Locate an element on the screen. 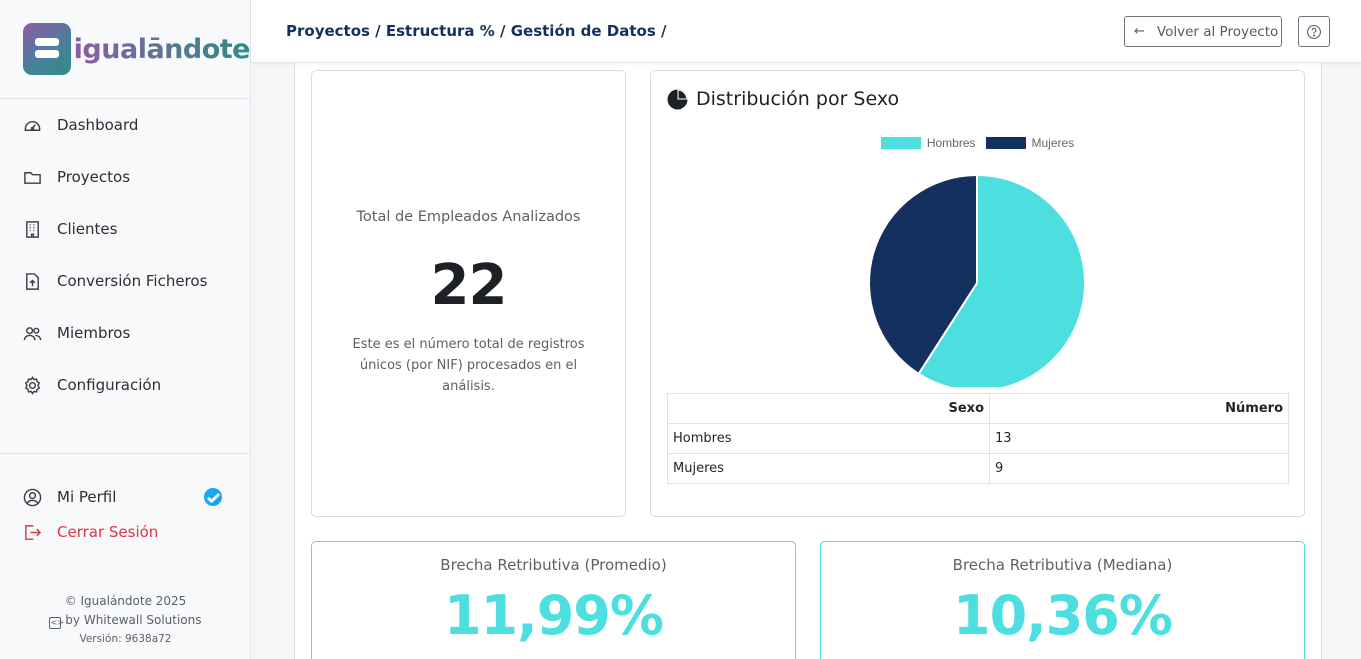 This screenshot has width=1361, height=659. legend-label-mujeres: Mujeres is located at coordinates (1053, 143).